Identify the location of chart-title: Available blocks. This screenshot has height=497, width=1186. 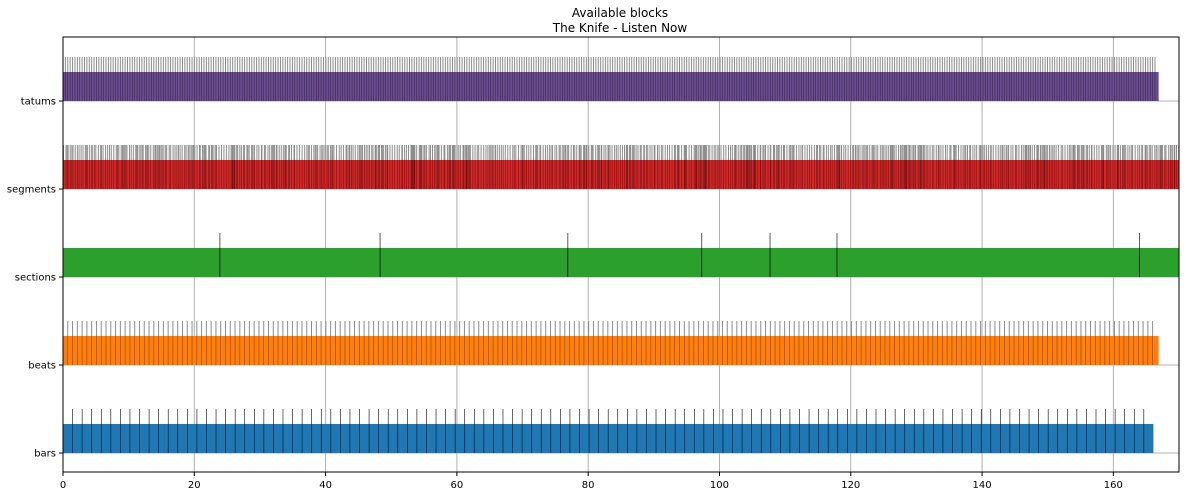
(620, 13).